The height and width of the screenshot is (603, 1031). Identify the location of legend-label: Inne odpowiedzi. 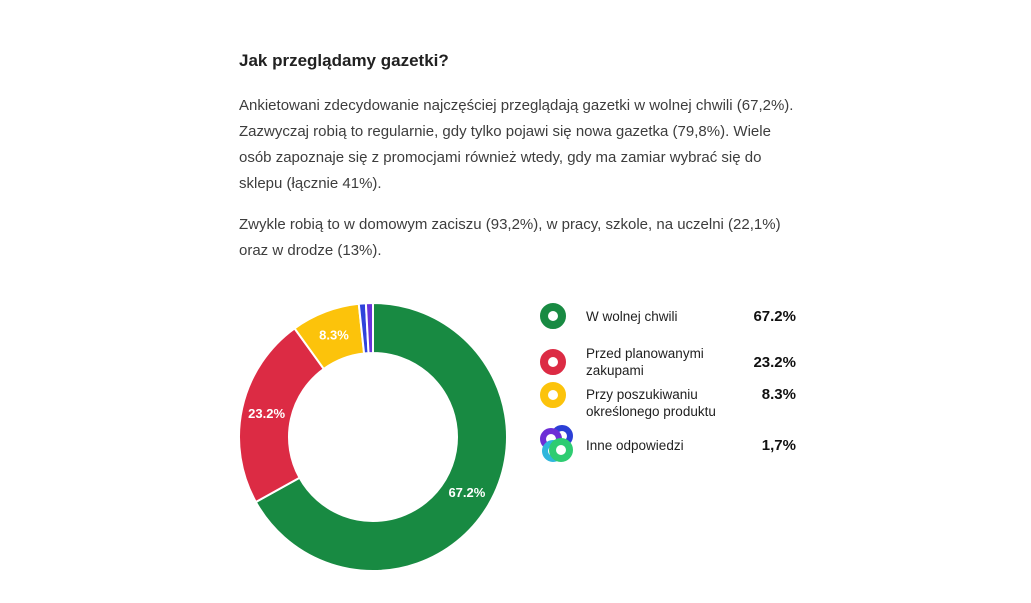
(635, 445).